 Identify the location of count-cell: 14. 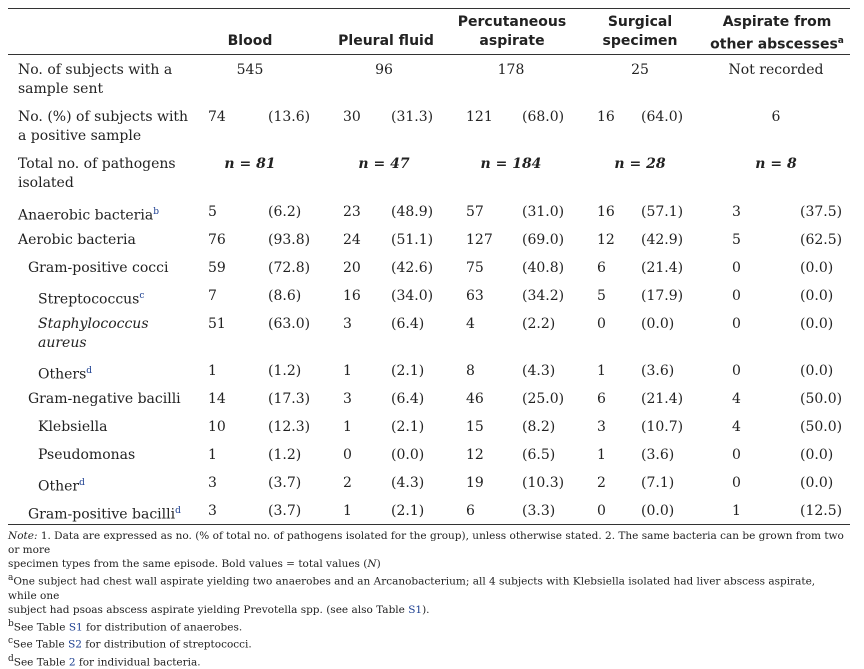
(217, 399).